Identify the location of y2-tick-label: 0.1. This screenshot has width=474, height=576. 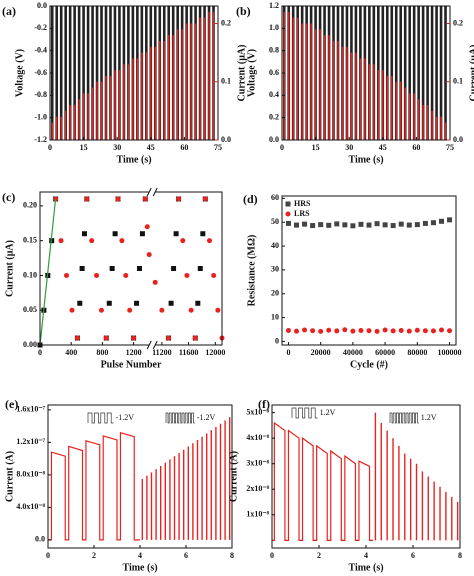
(226, 81).